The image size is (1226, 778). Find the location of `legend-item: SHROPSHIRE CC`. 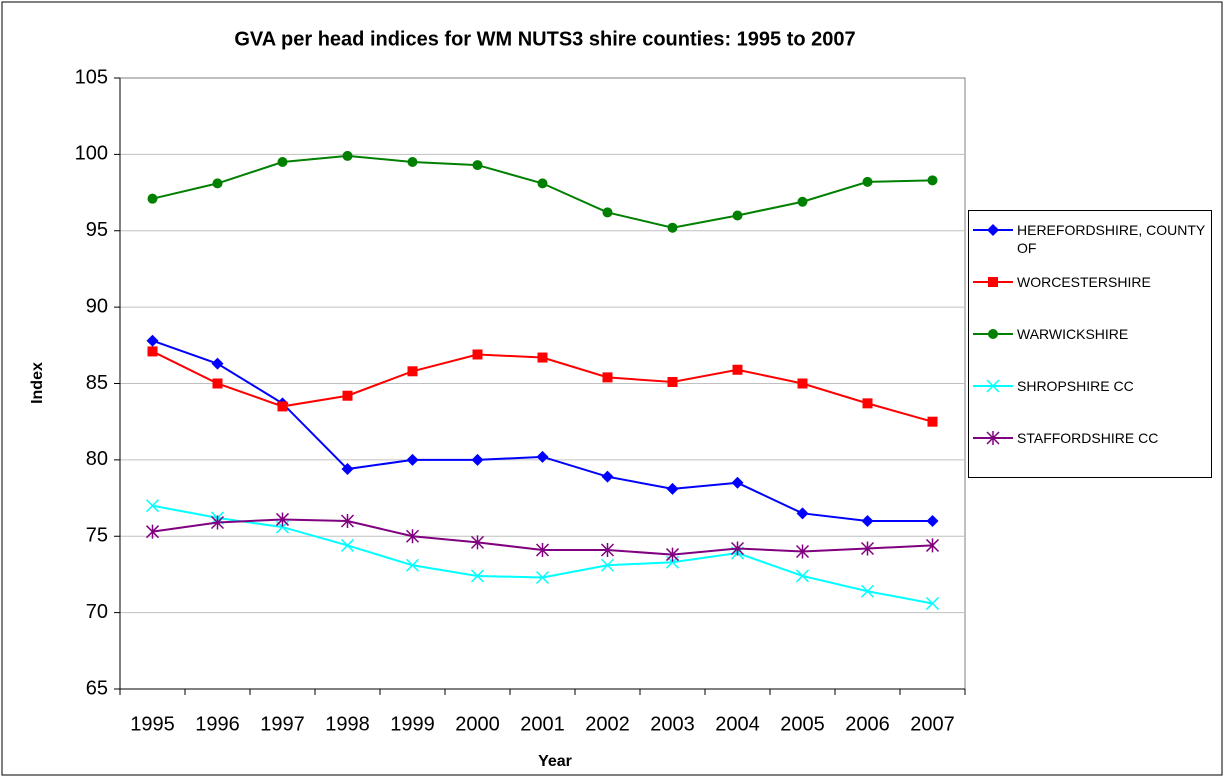

legend-item: SHROPSHIRE CC is located at coordinates (1090, 403).